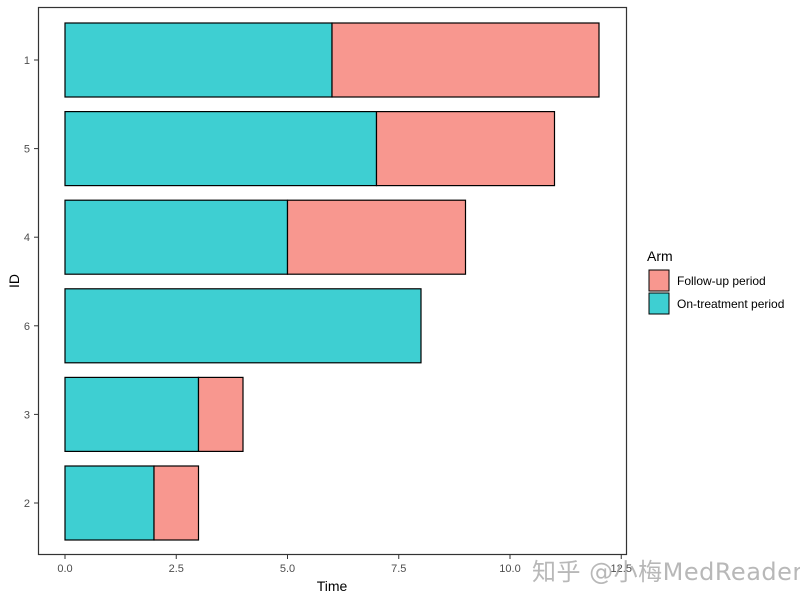 Image resolution: width=800 pixels, height=600 pixels. What do you see at coordinates (27, 415) in the screenshot?
I see `y-tick-label: 3` at bounding box center [27, 415].